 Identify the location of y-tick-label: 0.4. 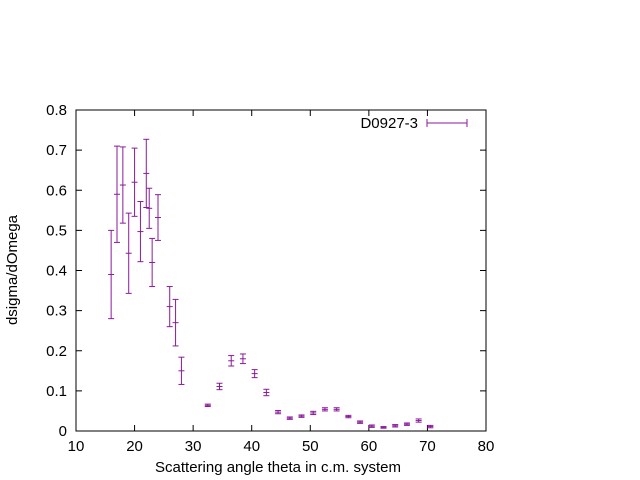
(56, 271).